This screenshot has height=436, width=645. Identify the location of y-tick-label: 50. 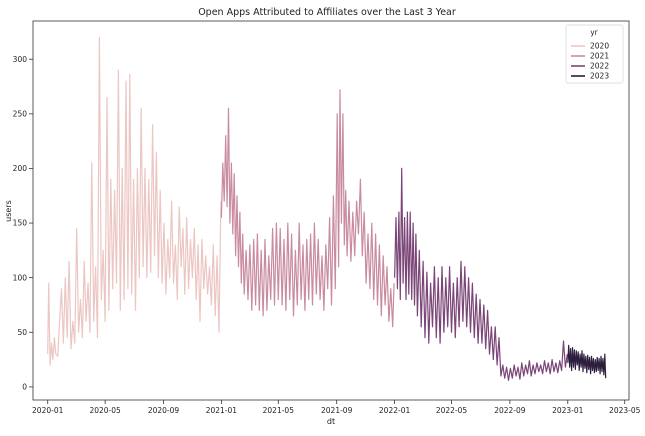
(22, 332).